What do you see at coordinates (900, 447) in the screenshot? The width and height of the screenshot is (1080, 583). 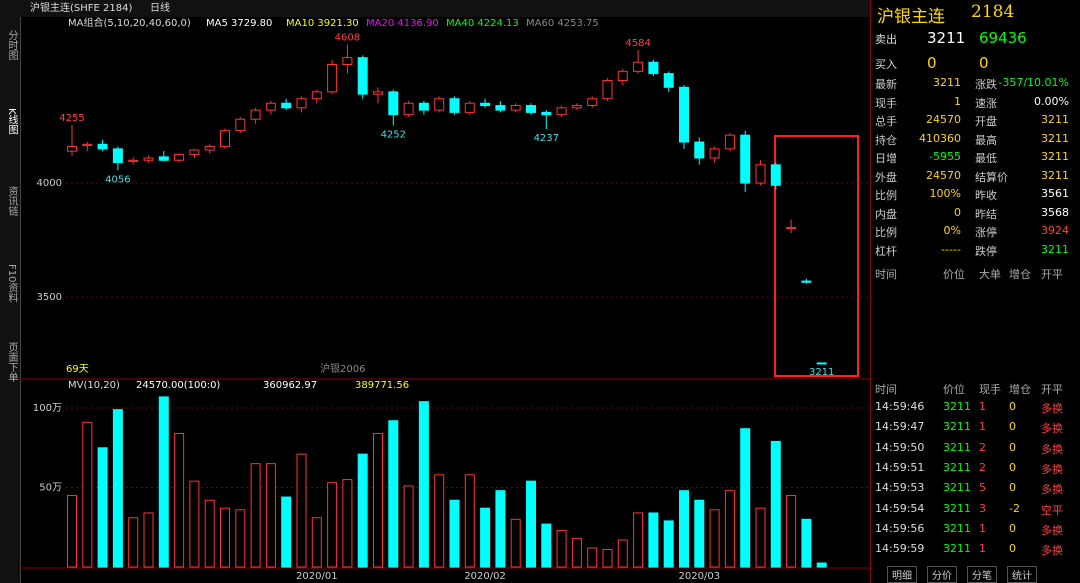 I see `trade-cell: 14:59:50` at bounding box center [900, 447].